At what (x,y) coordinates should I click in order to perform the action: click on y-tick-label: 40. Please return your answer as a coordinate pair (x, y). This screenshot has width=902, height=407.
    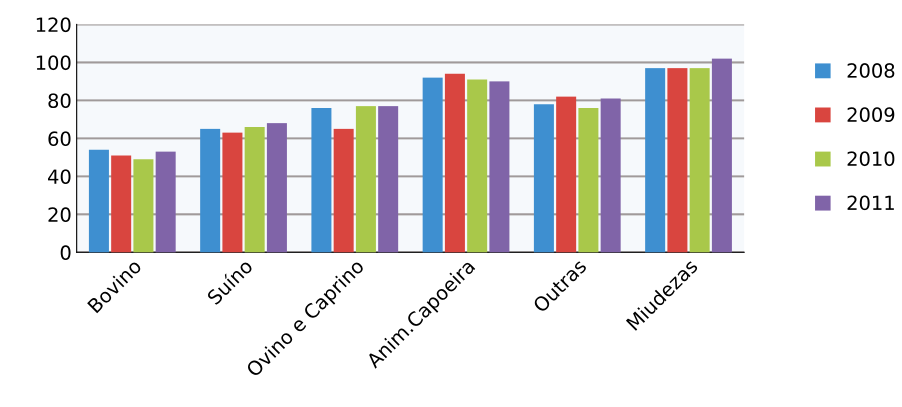
    Looking at the image, I should click on (59, 176).